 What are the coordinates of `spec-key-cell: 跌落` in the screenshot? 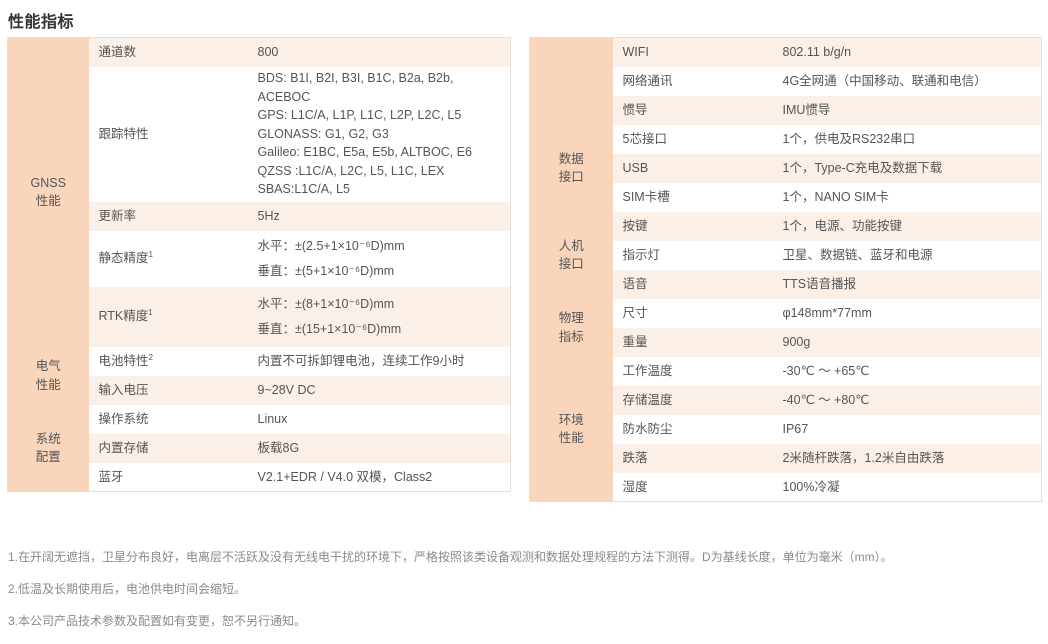 It's located at (692, 458).